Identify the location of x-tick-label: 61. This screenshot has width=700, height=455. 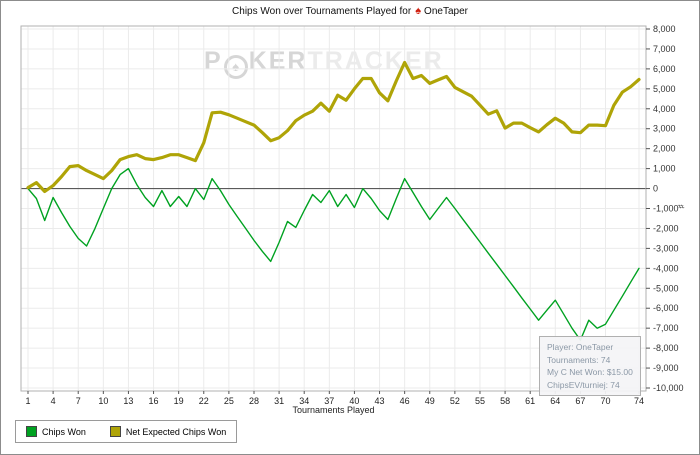
(530, 401).